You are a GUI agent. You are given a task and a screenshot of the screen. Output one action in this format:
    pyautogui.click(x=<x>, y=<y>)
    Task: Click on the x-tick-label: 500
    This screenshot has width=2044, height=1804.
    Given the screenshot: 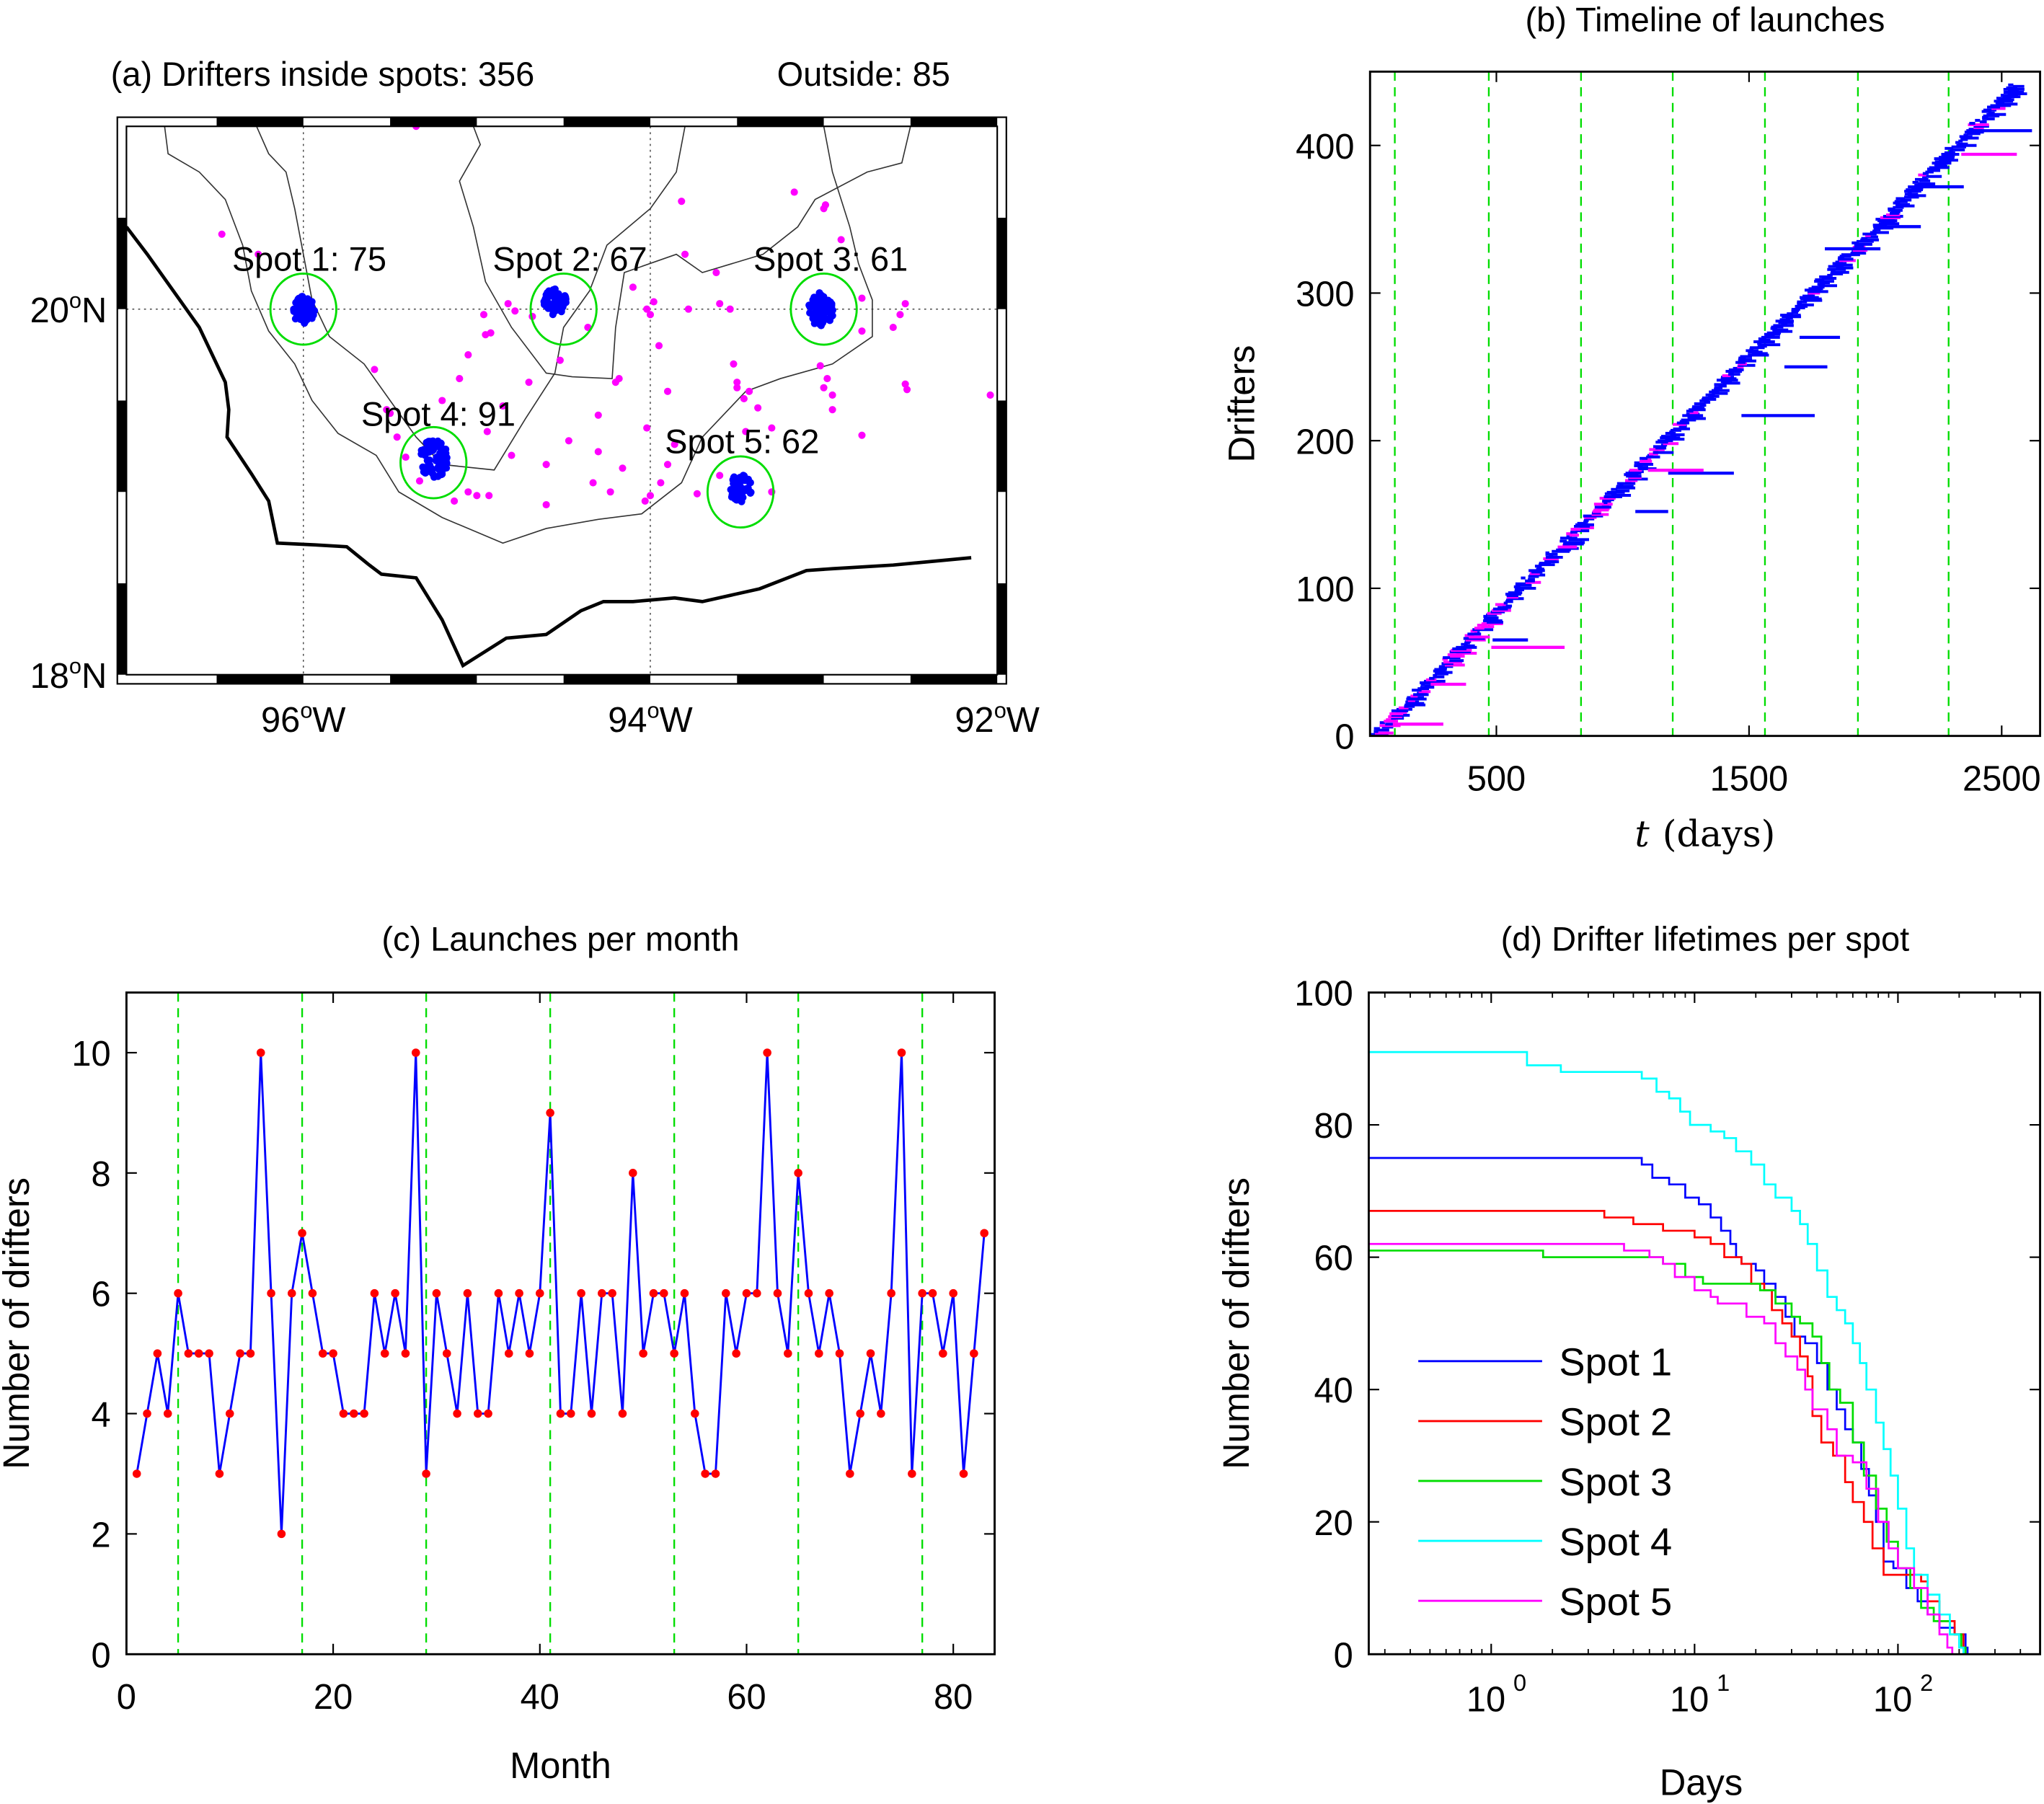 What is the action you would take?
    pyautogui.click(x=1496, y=780)
    